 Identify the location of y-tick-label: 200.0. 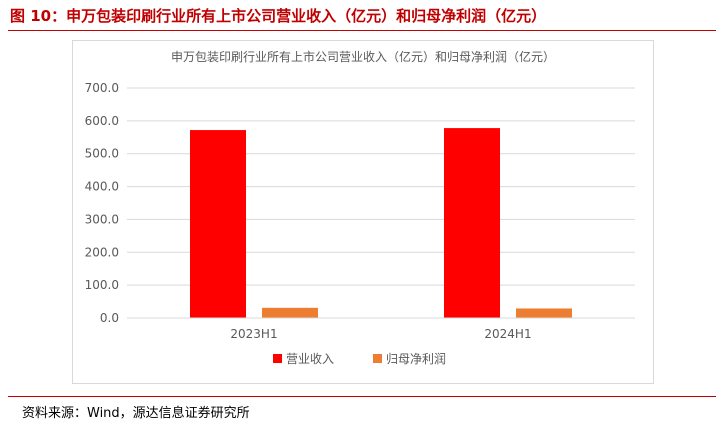
(102, 252).